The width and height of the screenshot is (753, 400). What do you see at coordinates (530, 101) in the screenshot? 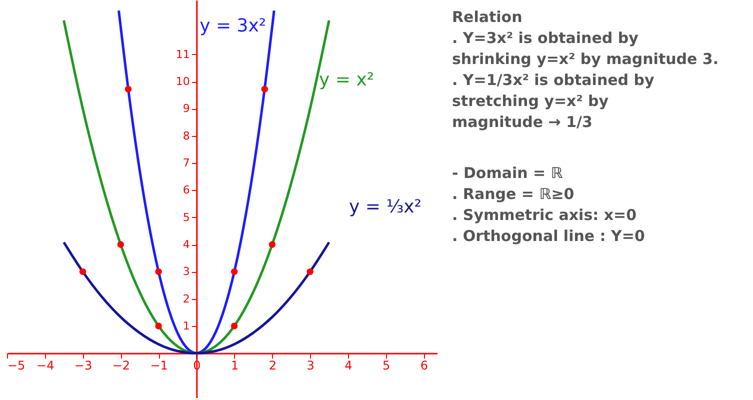
I see `text: stretching y=x² by` at bounding box center [530, 101].